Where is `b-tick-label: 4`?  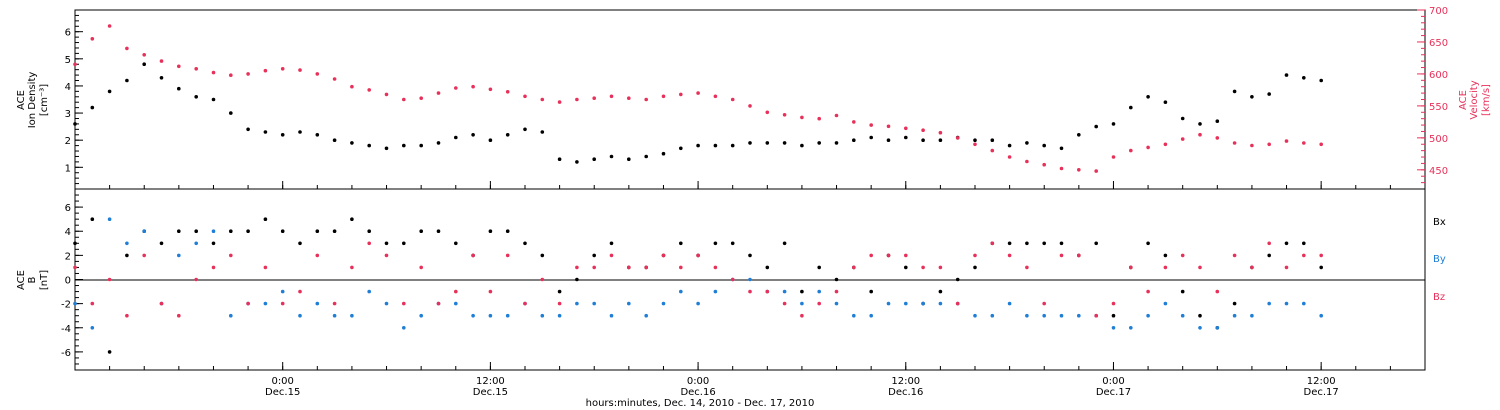
b-tick-label: 4 is located at coordinates (68, 232).